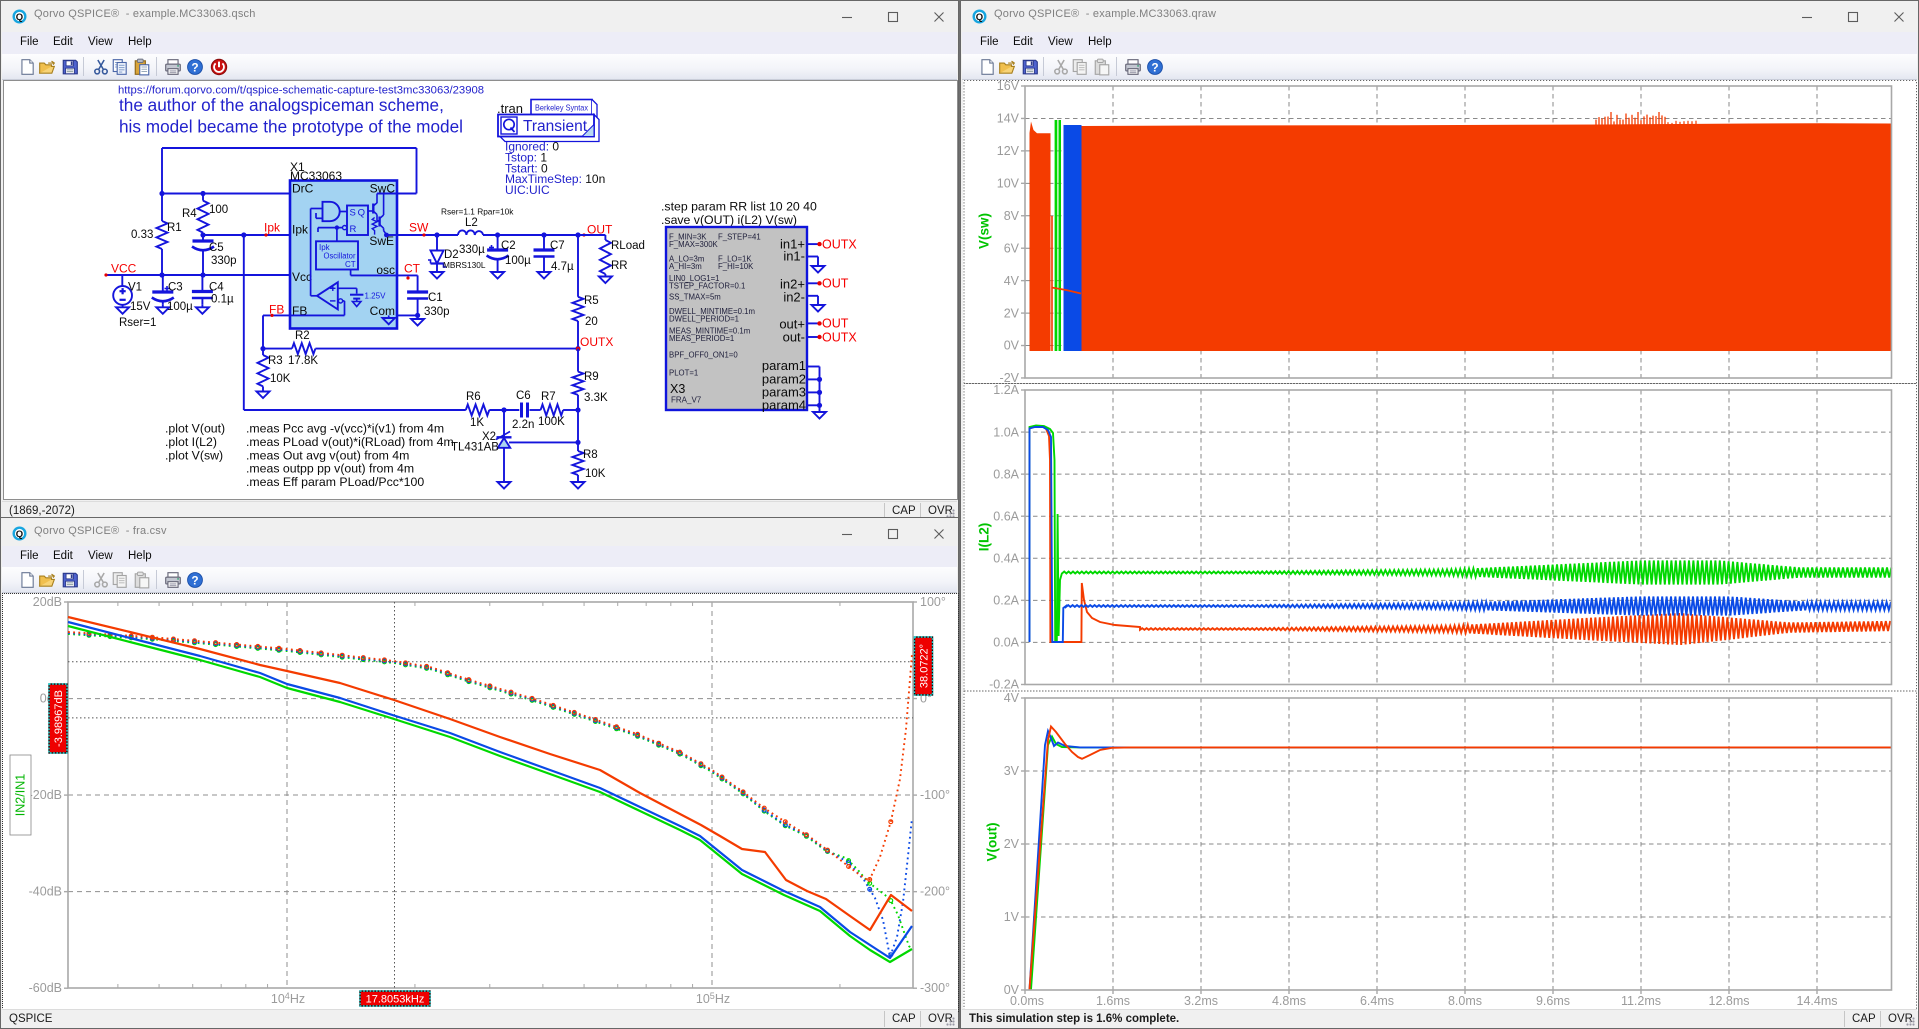 Image resolution: width=1919 pixels, height=1029 pixels. I want to click on svg-text: 0°, so click(926, 699).